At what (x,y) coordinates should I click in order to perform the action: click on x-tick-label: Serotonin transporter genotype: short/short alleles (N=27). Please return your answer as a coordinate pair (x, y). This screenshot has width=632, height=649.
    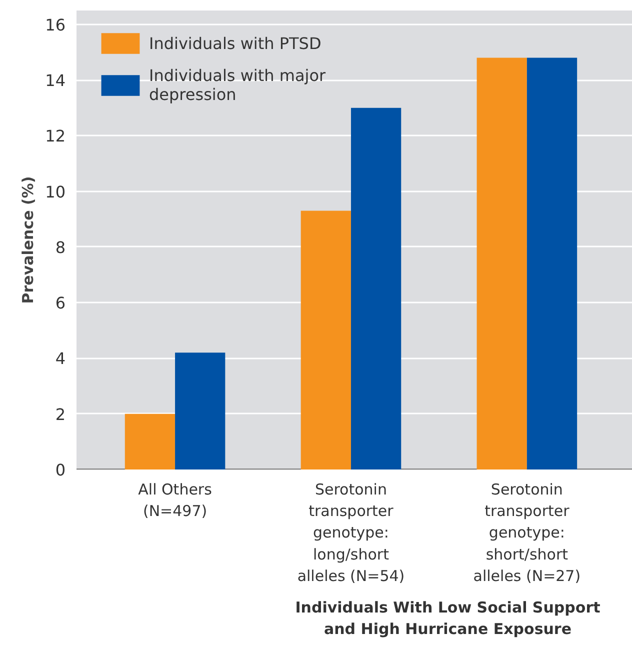
    Looking at the image, I should click on (527, 532).